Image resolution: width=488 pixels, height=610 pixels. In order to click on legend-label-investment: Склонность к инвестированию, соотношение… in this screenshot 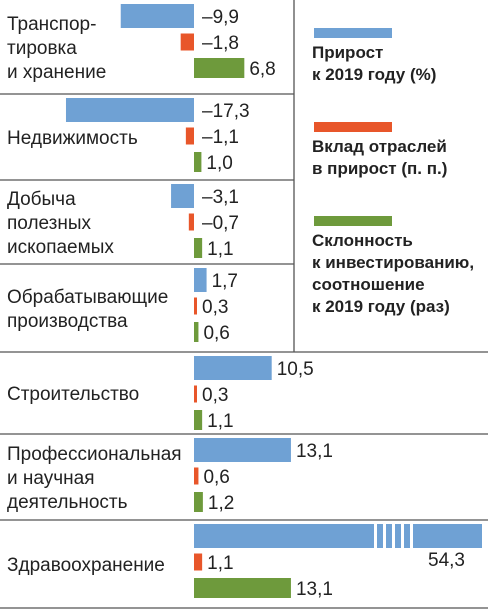, I will do `click(393, 273)`.